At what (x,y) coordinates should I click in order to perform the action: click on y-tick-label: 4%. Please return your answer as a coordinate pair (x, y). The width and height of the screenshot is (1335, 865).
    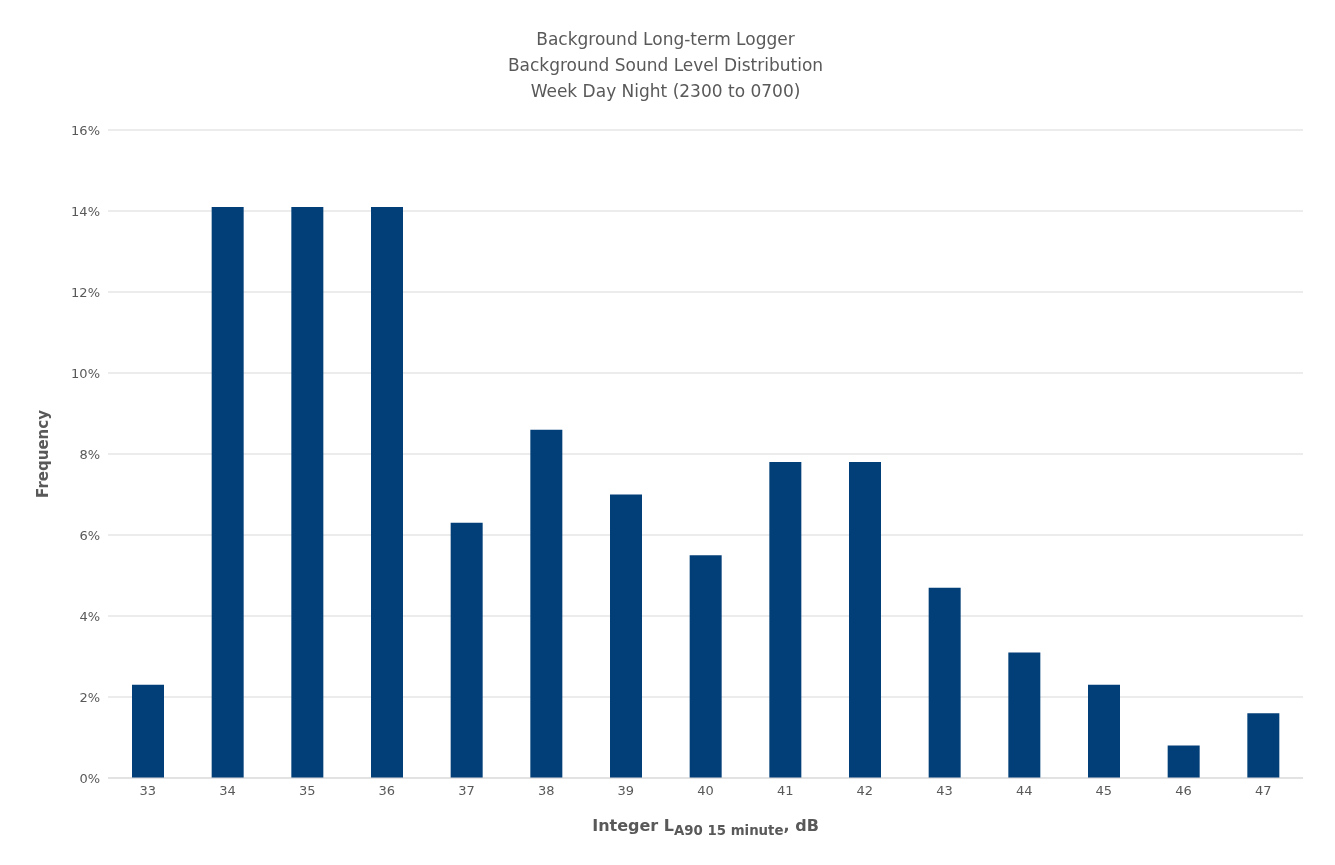
    Looking at the image, I should click on (89, 616).